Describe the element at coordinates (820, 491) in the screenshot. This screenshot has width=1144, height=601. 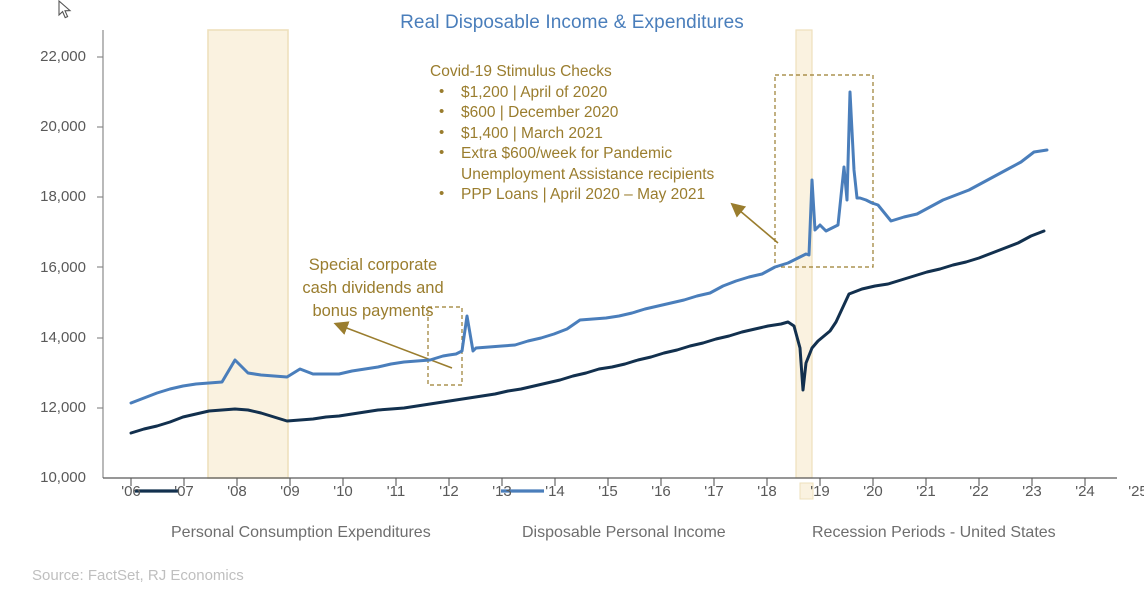
I see `x-axis-label-19: '19` at that location.